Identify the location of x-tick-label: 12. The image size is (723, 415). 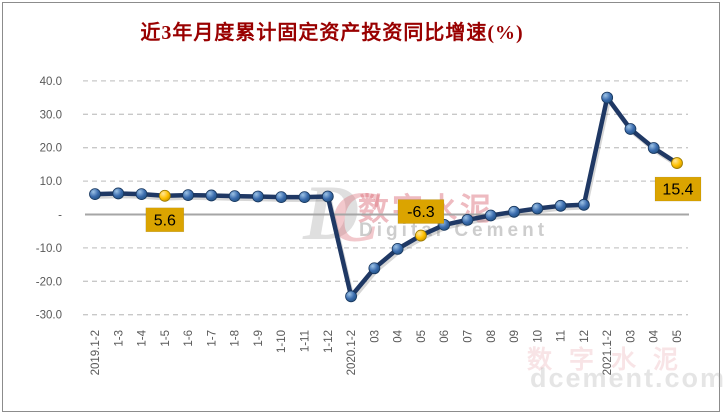
(585, 336).